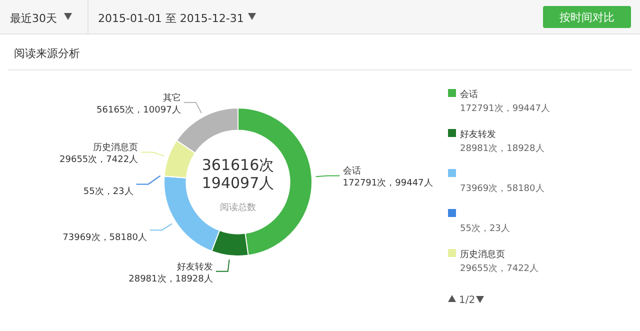 The height and width of the screenshot is (331, 640). Describe the element at coordinates (351, 171) in the screenshot. I see `slice-label: 会话` at that location.